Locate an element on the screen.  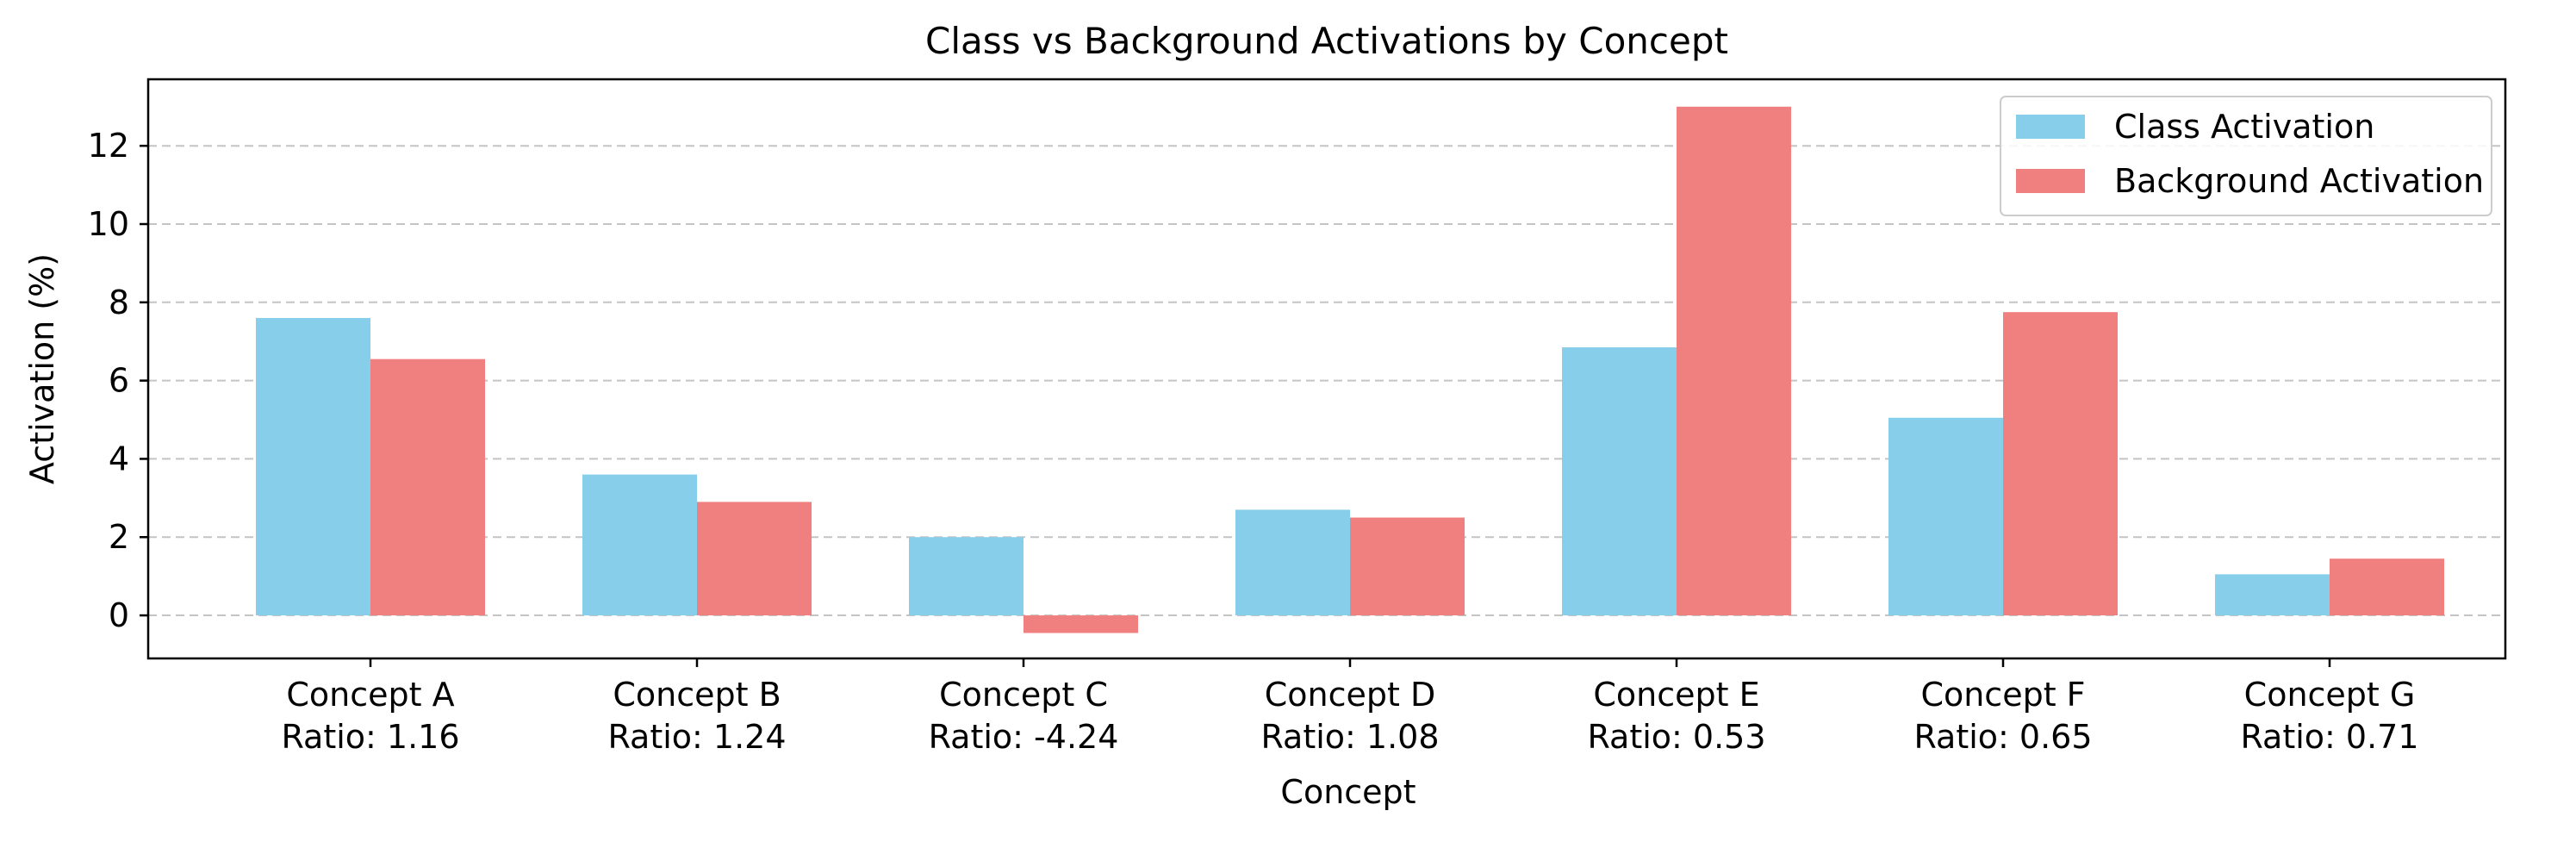
x-tick-ratio-label: Ratio: 1.24 is located at coordinates (697, 737).